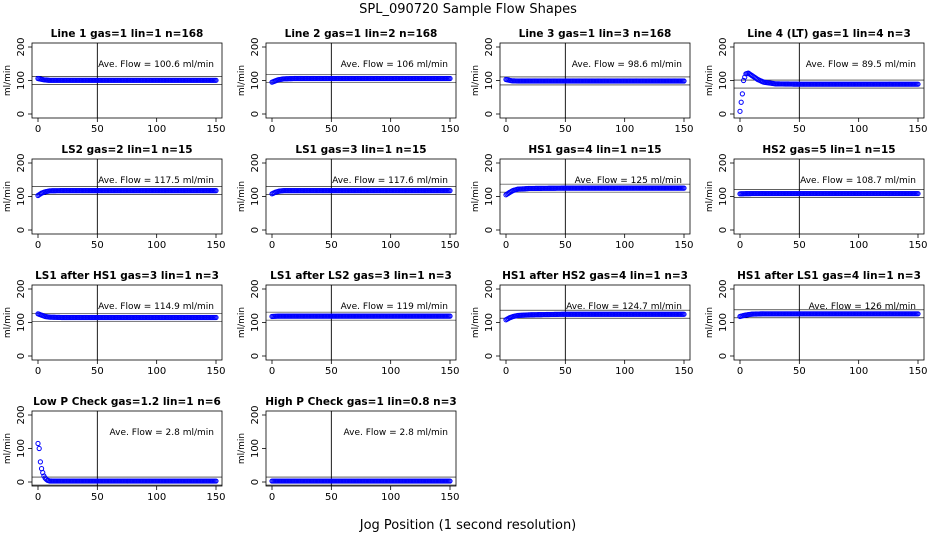 The width and height of the screenshot is (936, 540). What do you see at coordinates (829, 34) in the screenshot?
I see `subplot-title: Line 4 (LT) gas=1 lin=4 n=3` at bounding box center [829, 34].